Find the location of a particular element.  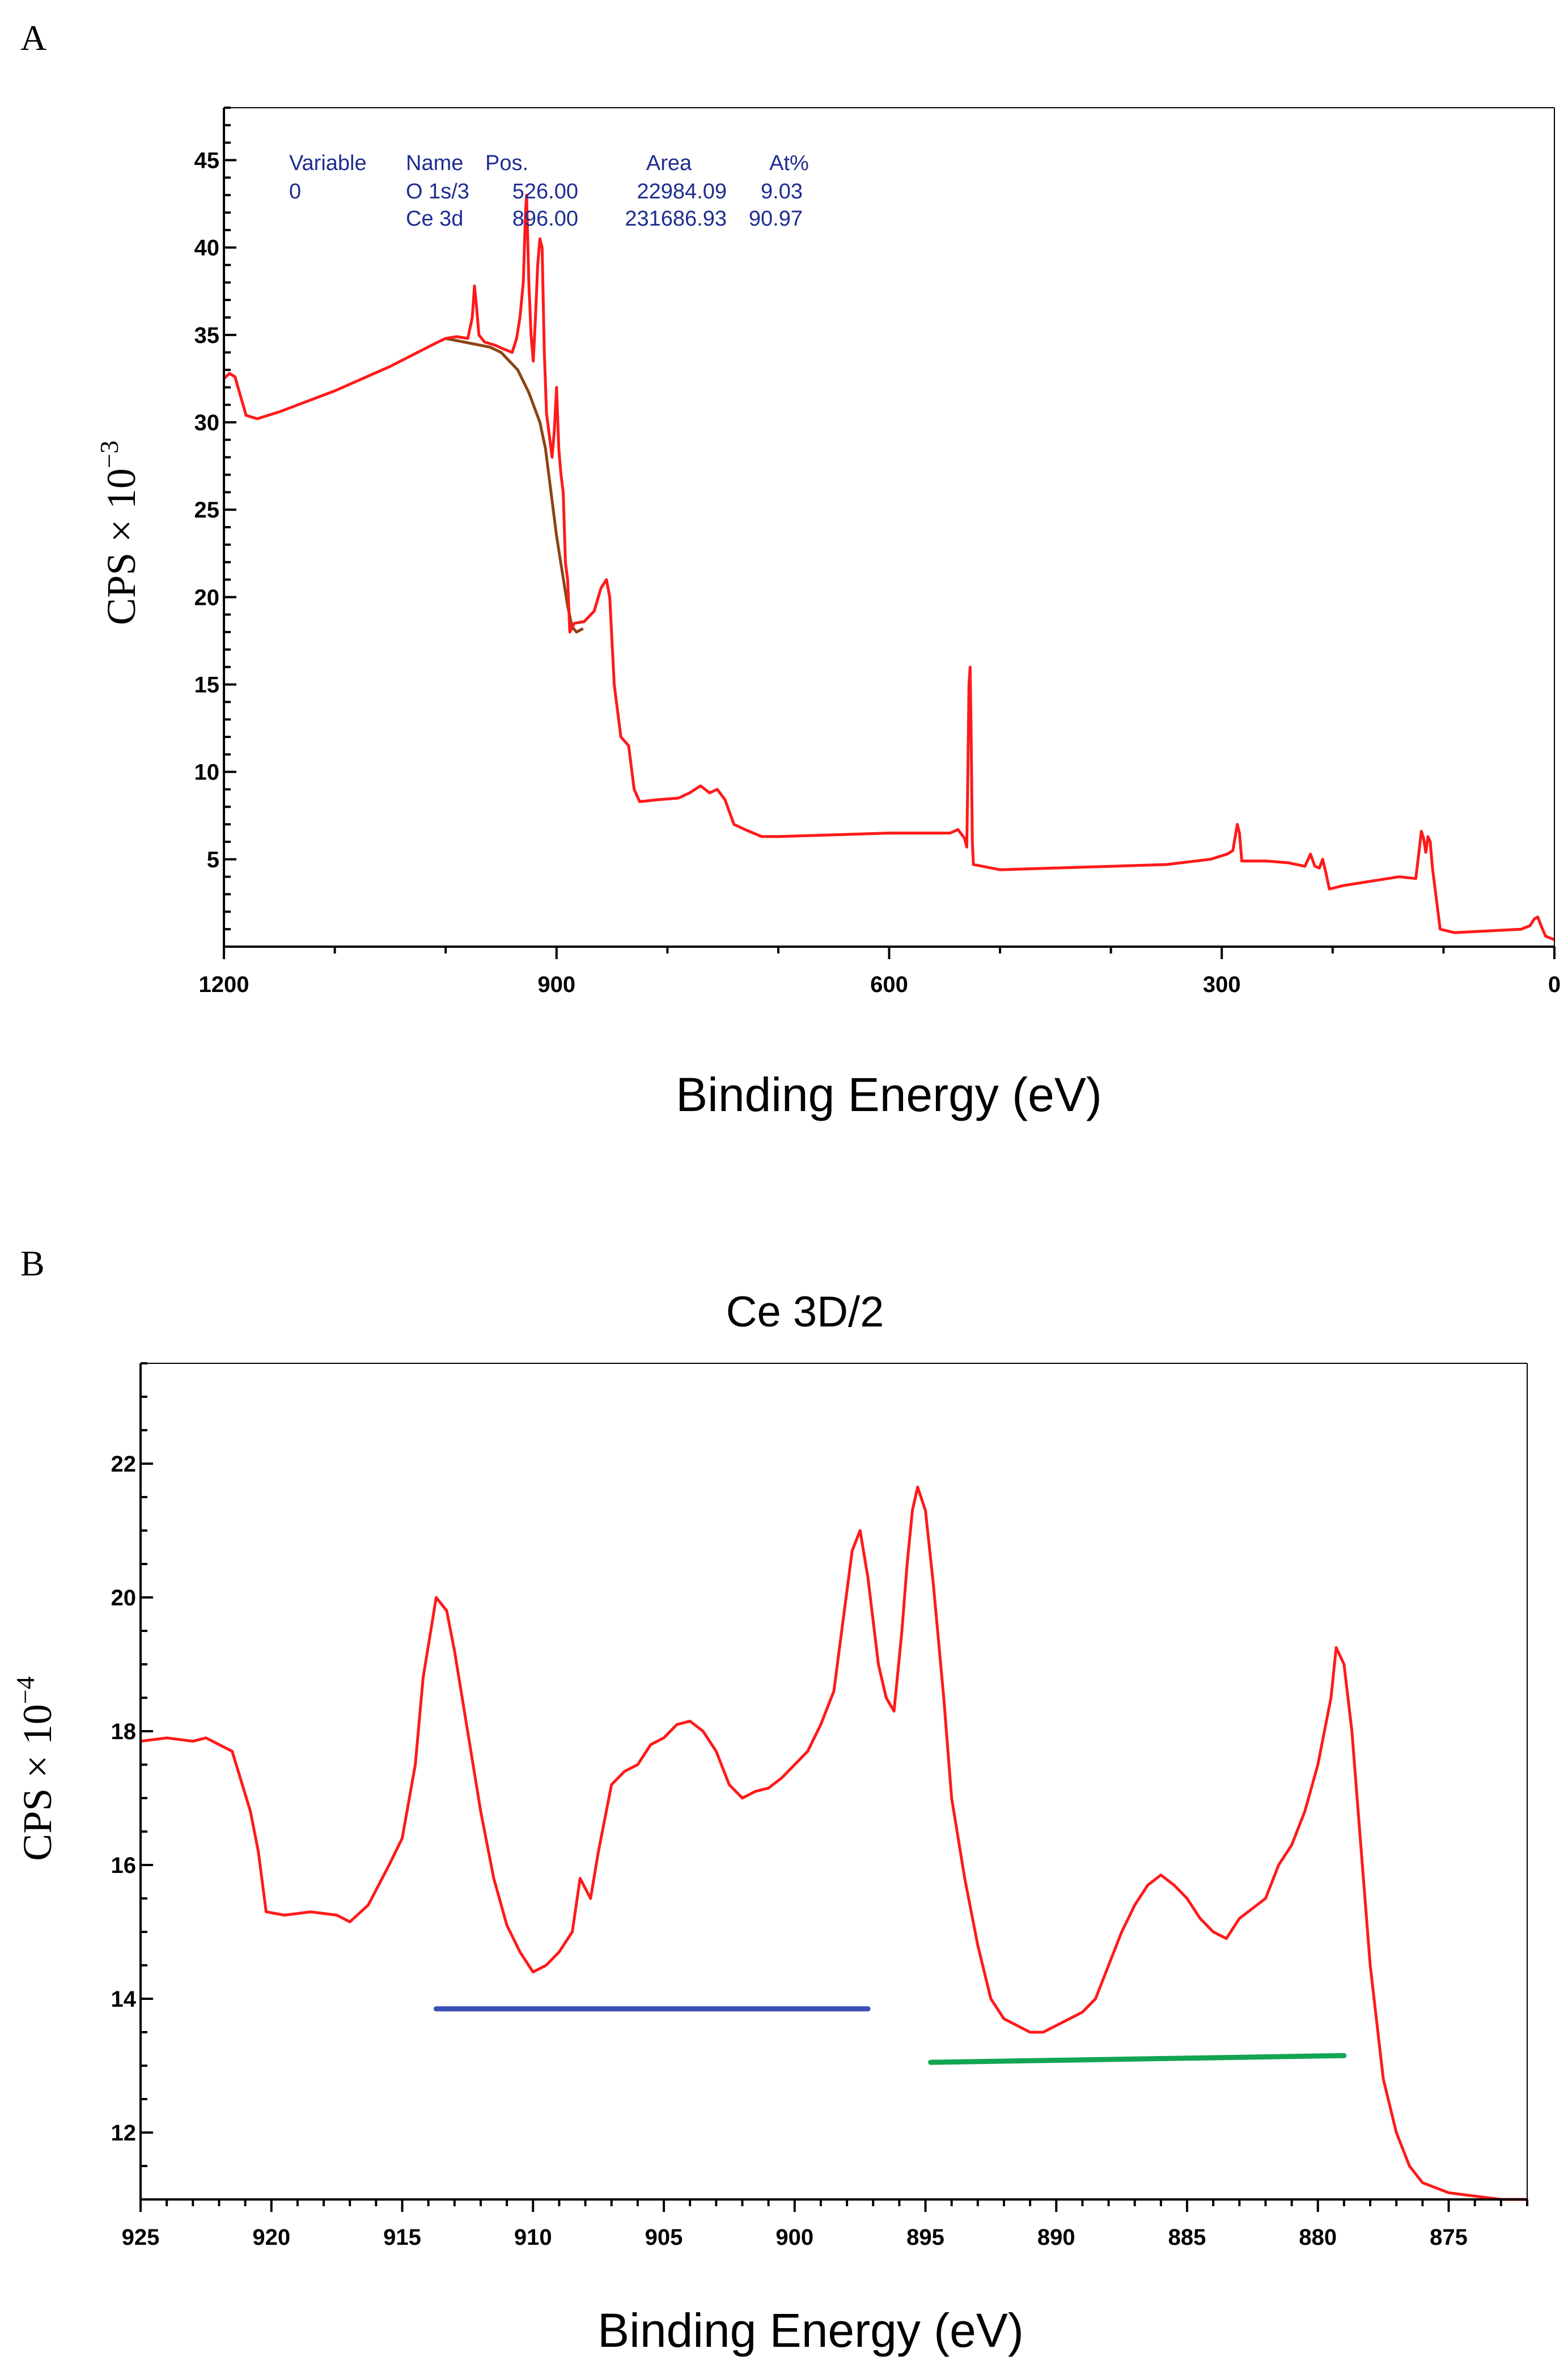

x-tick-label: 0 is located at coordinates (1554, 985).